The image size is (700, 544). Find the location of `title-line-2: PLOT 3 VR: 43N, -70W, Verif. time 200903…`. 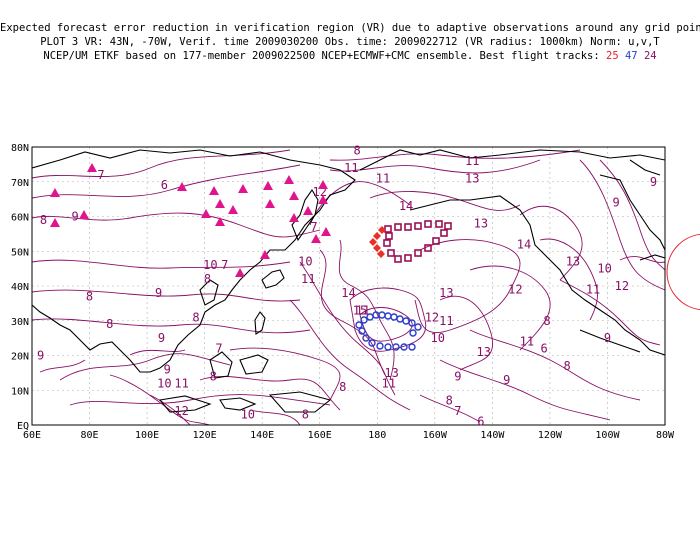

title-line-2: PLOT 3 VR: 43N, -70W, Verif. time 200903… is located at coordinates (350, 42).